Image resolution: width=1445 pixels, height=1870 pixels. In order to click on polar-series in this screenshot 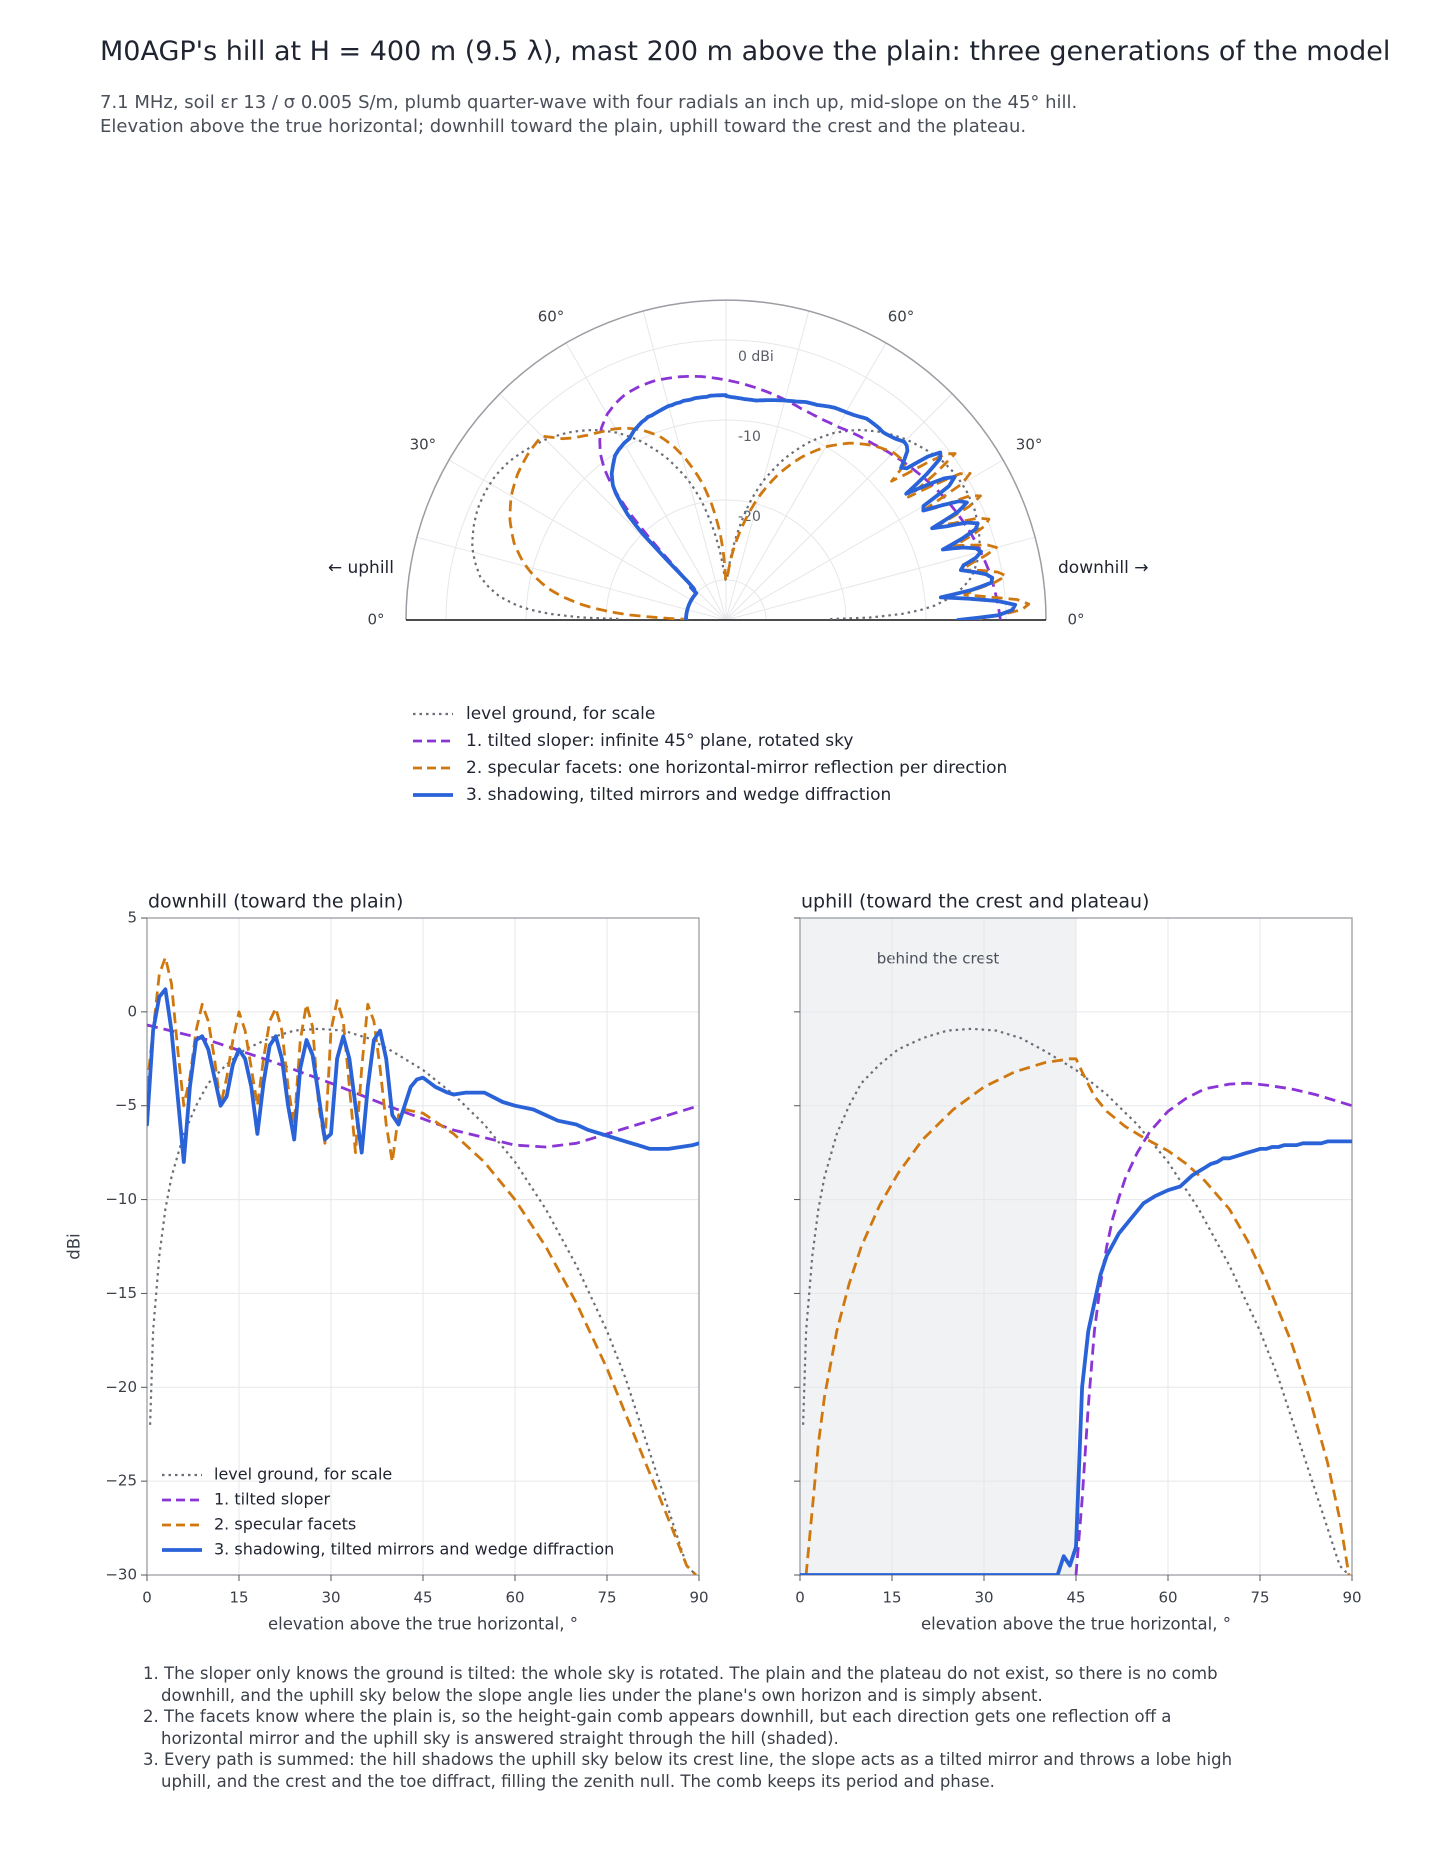, I will do `click(751, 497)`.